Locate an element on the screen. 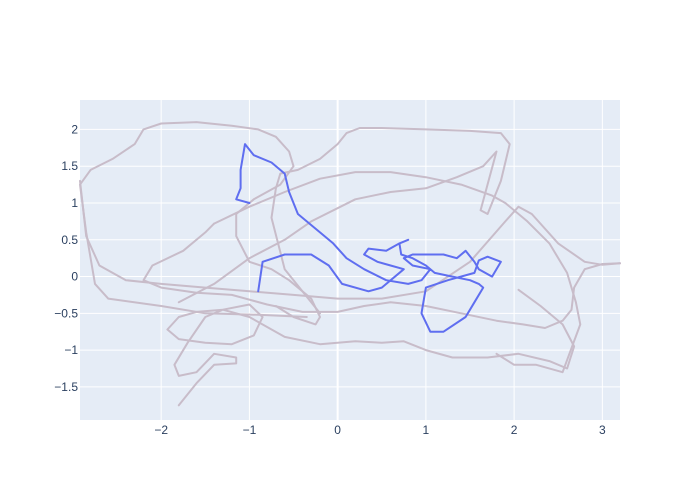 The width and height of the screenshot is (700, 500). x-tick-label: 0 is located at coordinates (337, 430).